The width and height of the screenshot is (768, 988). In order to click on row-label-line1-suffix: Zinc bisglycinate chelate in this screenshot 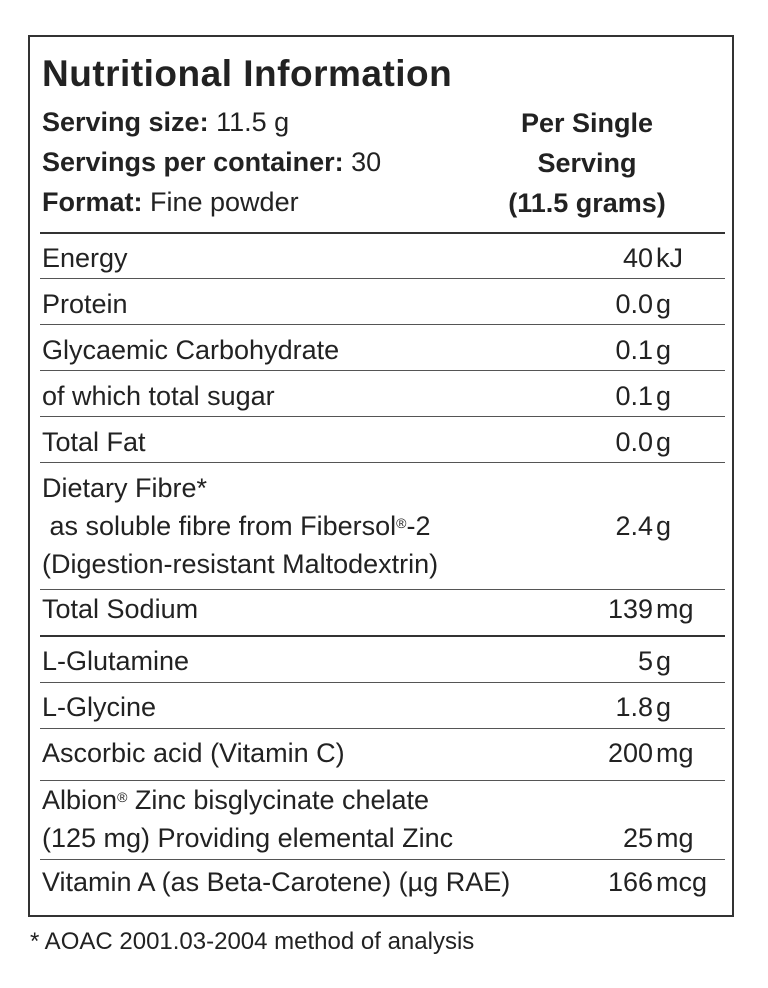, I will do `click(278, 800)`.